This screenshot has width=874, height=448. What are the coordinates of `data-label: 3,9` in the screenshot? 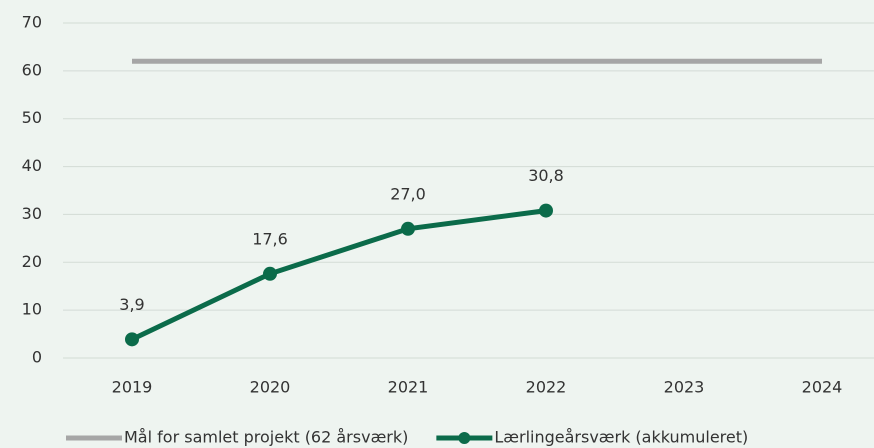 It's located at (131, 304).